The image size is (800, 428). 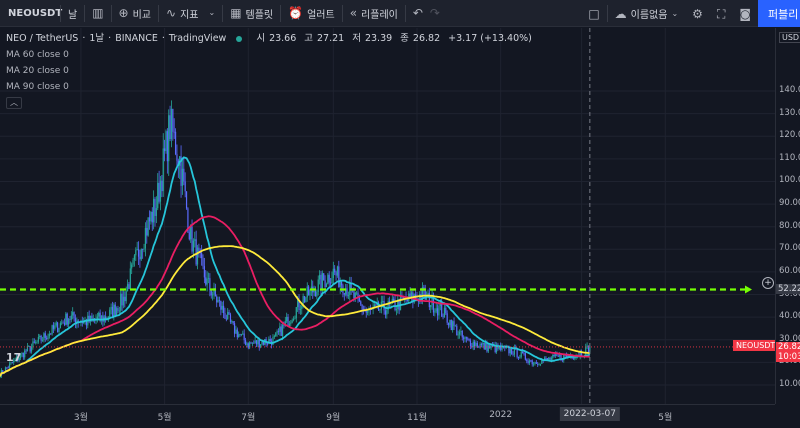 I want to click on publish-button: 퍼블리, so click(x=779, y=13).